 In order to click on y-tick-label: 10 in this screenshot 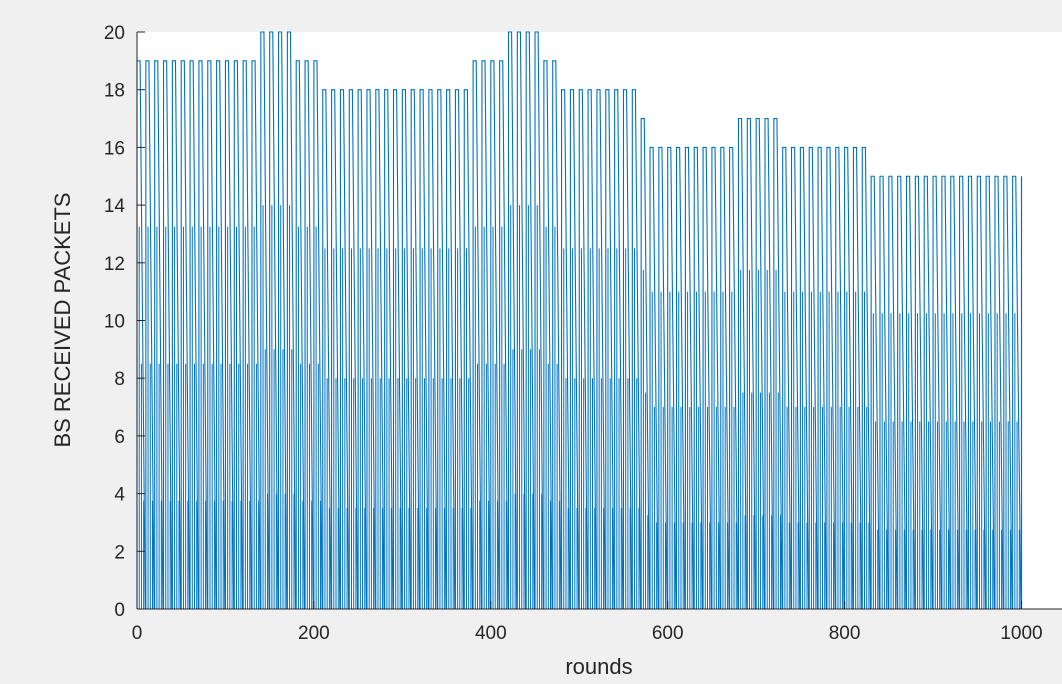, I will do `click(114, 322)`.